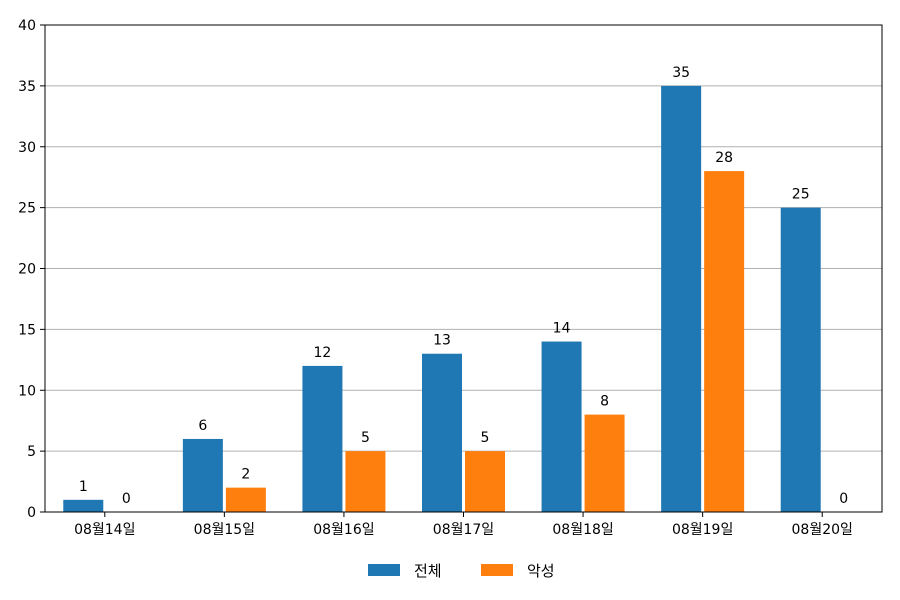 The image size is (900, 600). I want to click on x-tick-label: 08월18일, so click(582, 530).